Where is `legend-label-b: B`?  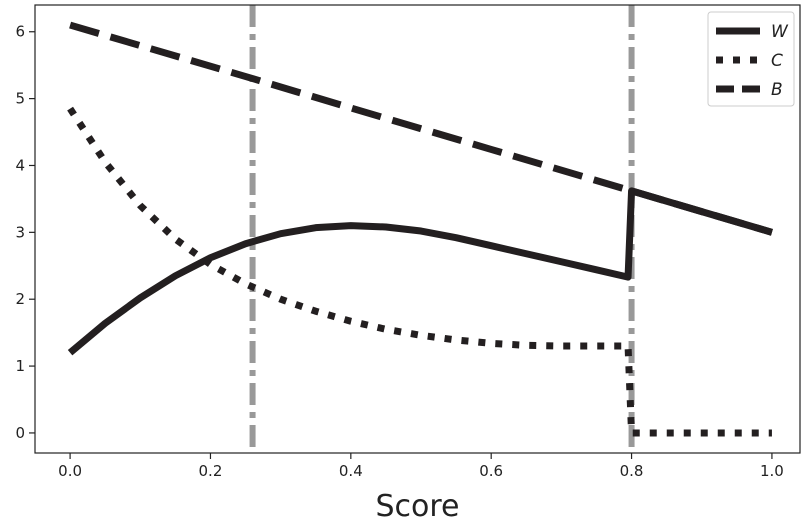 legend-label-b: B is located at coordinates (777, 90).